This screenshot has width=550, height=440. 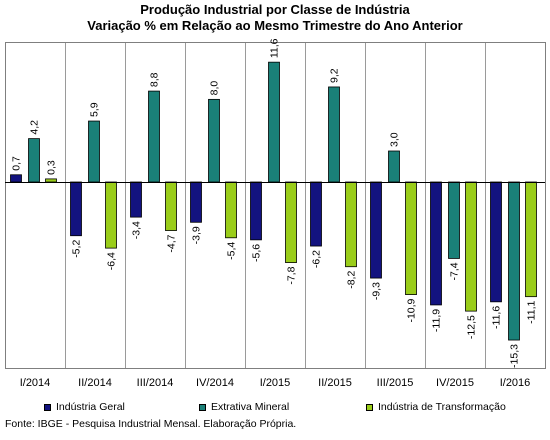 What do you see at coordinates (35, 127) in the screenshot?
I see `data-label: 4,2` at bounding box center [35, 127].